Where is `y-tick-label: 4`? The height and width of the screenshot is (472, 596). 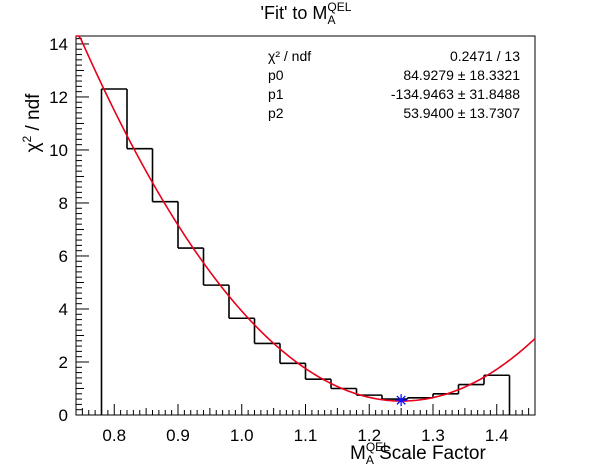 y-tick-label: 4 is located at coordinates (63, 309).